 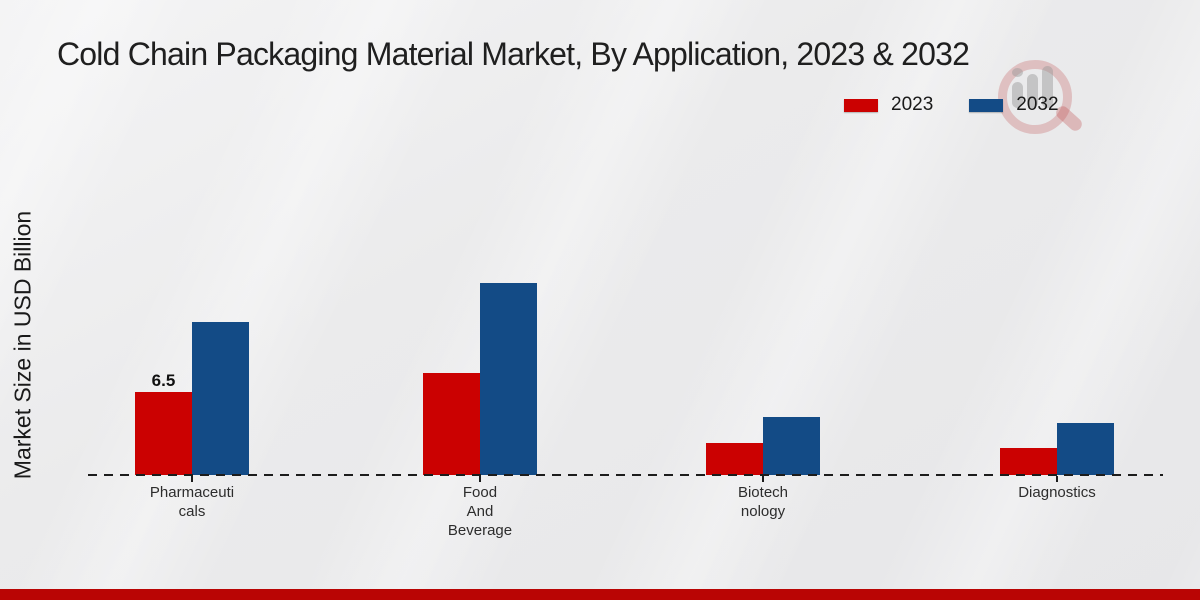 I want to click on category-label-pharmaceuticals: Pharmaceuti cals, so click(x=192, y=502).